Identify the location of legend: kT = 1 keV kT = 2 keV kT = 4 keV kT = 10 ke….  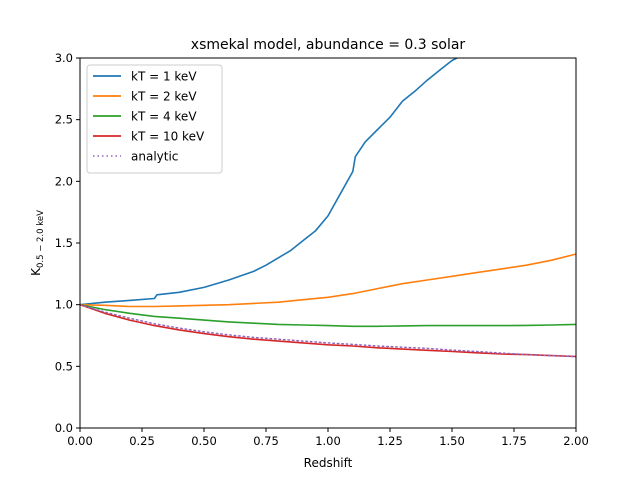
(154, 119).